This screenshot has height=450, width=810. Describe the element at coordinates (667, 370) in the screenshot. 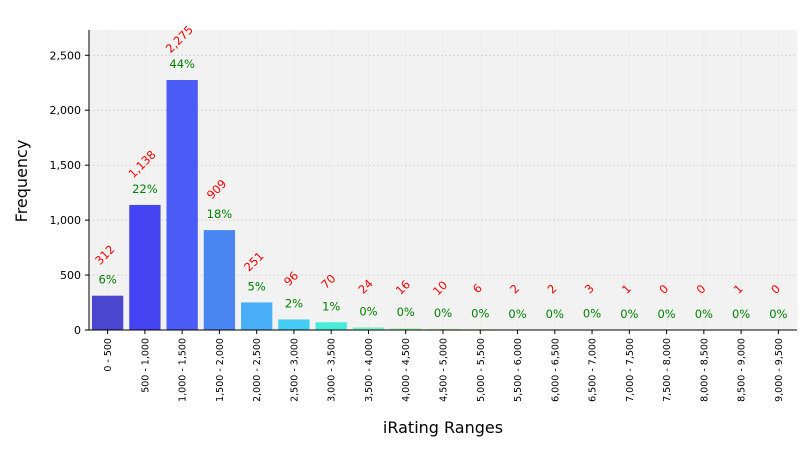

I see `x-tick-label: 7,500 - 8,000` at that location.